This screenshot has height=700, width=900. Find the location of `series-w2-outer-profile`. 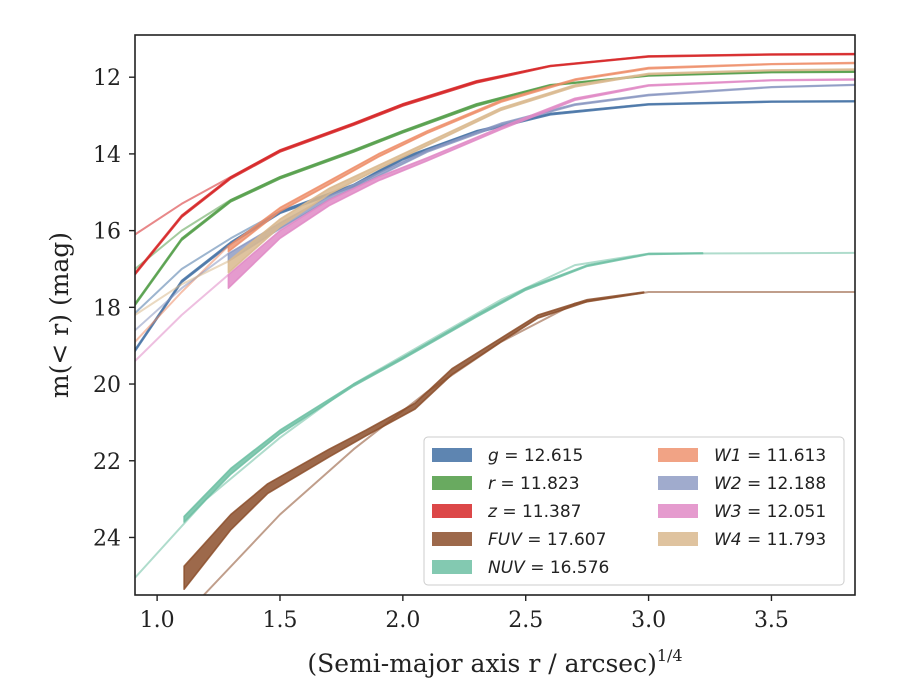

series-w2-outer-profile is located at coordinates (182, 292).